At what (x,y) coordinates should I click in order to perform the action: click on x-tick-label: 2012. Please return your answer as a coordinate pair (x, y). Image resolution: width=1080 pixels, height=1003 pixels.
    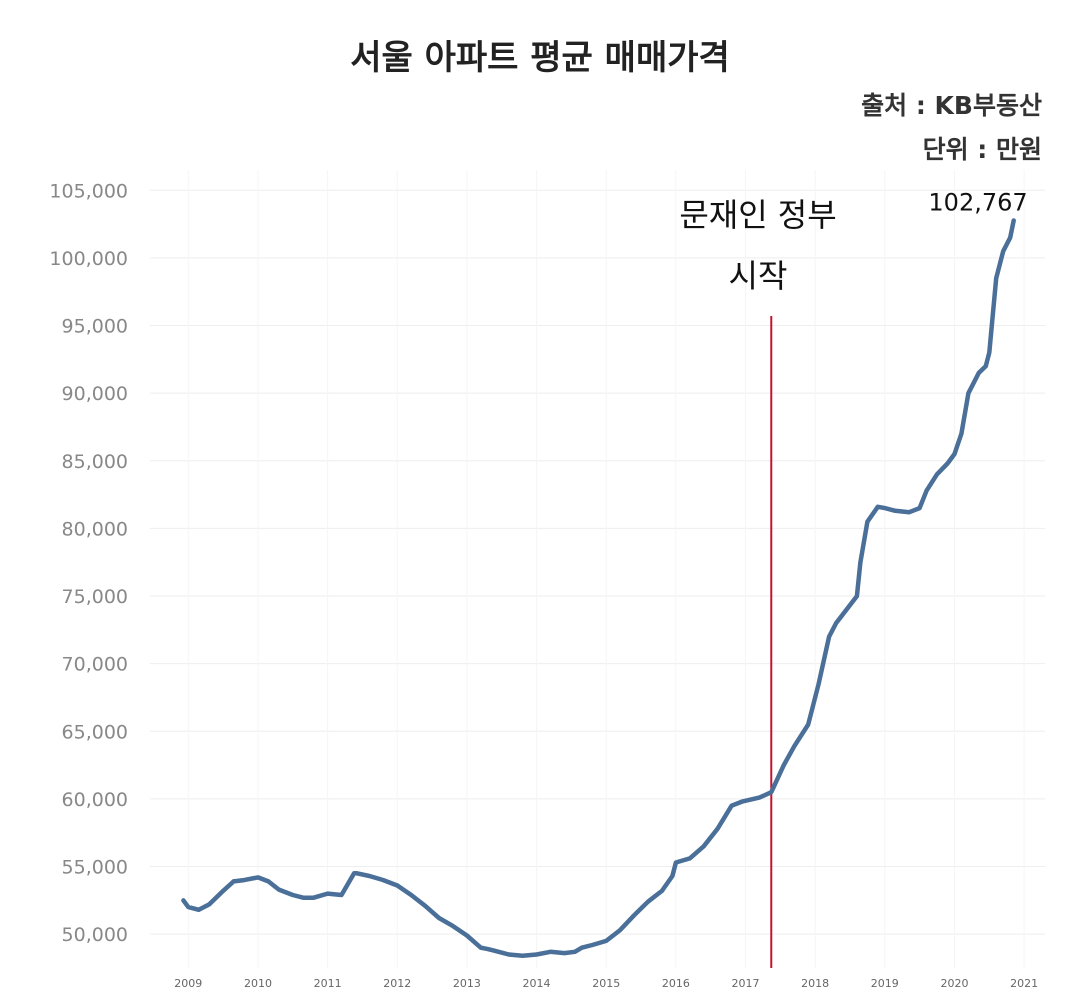
    Looking at the image, I should click on (397, 983).